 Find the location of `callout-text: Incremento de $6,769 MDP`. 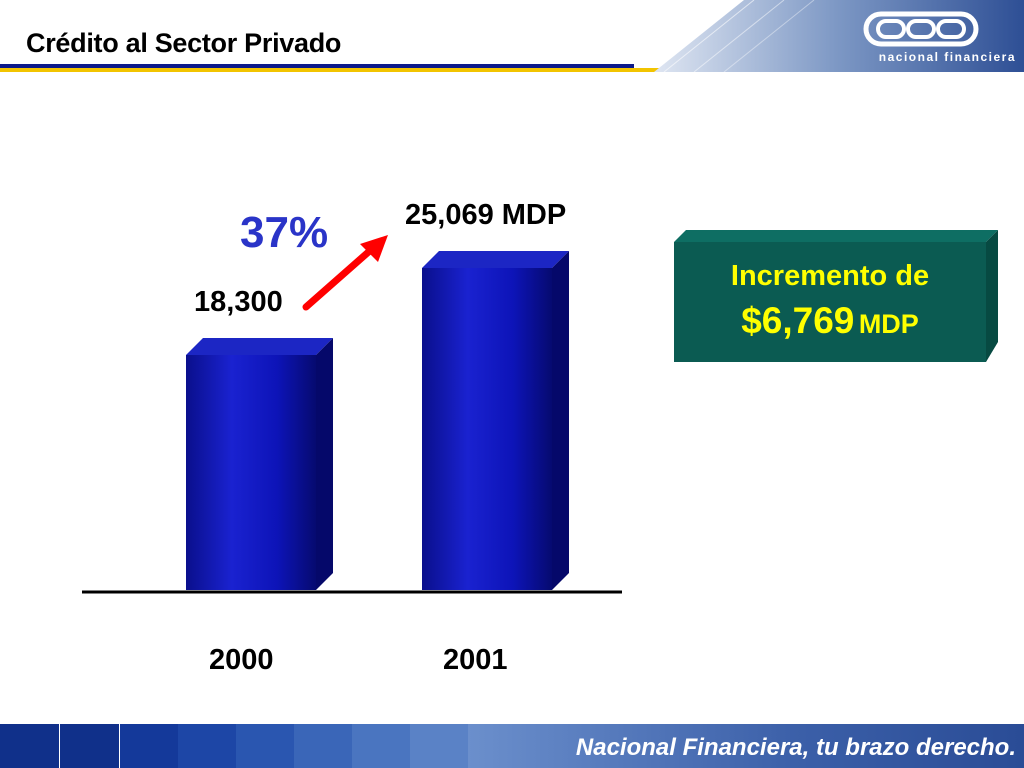

callout-text: Incremento de $6,769 MDP is located at coordinates (830, 305).